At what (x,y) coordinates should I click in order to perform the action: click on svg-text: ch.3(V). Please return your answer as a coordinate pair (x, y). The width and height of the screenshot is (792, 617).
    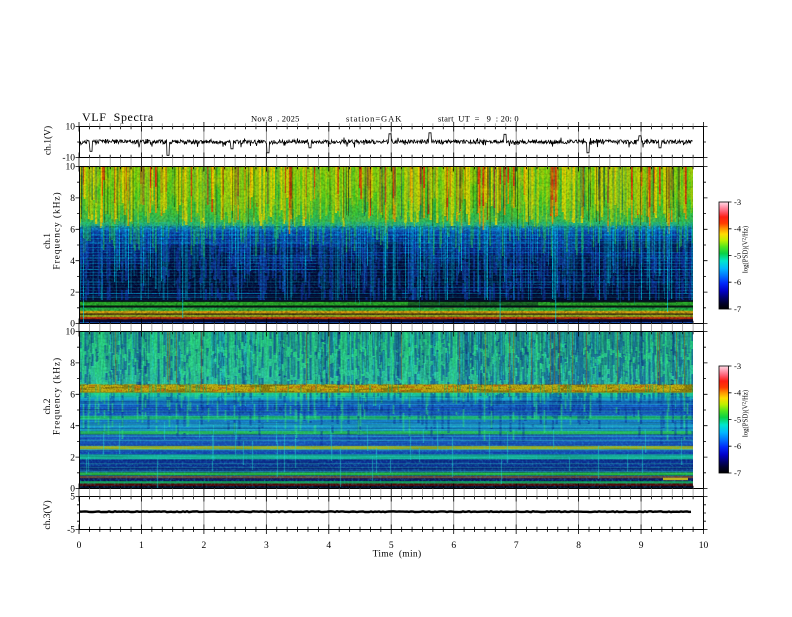
    Looking at the image, I should click on (47, 514).